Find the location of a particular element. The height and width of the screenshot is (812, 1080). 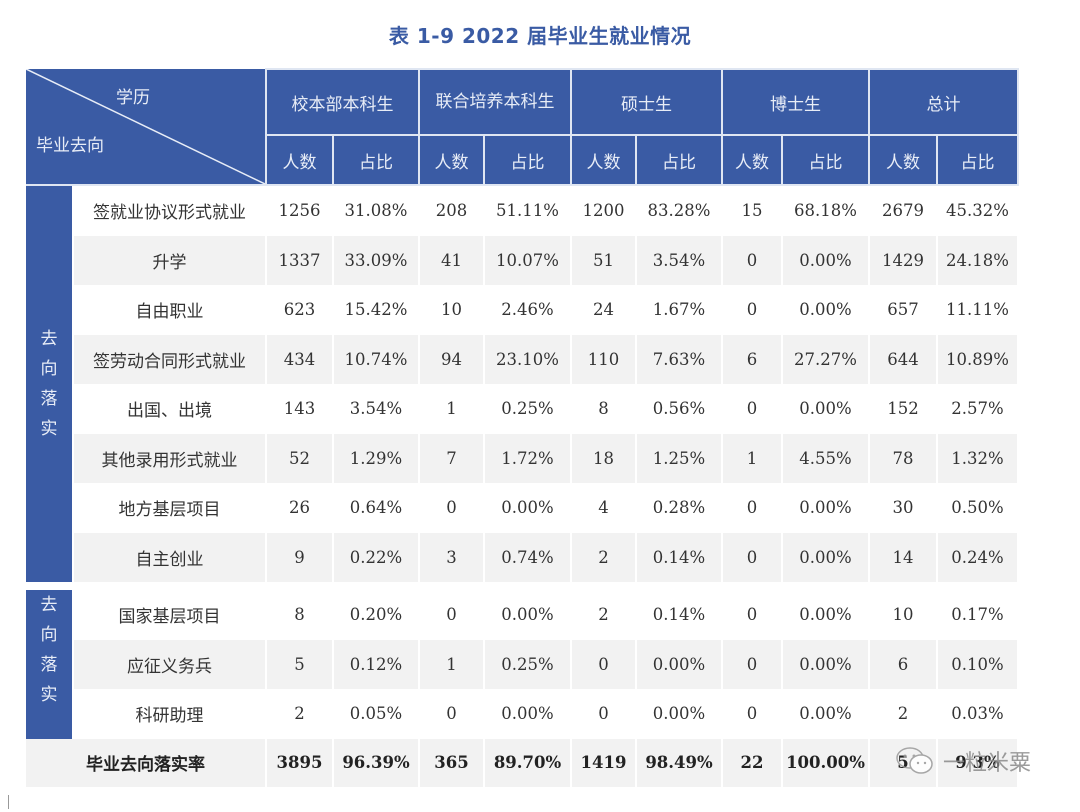

header-destination: 毕业去向 is located at coordinates (70, 146).